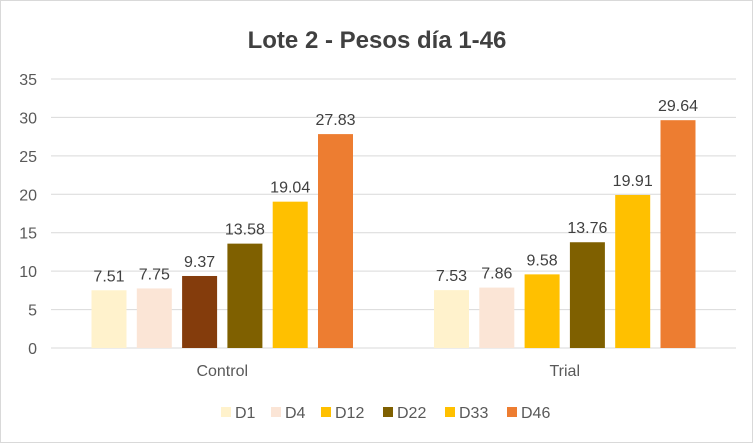 The image size is (753, 444). What do you see at coordinates (388, 412) in the screenshot?
I see `legend-swatch-d22` at bounding box center [388, 412].